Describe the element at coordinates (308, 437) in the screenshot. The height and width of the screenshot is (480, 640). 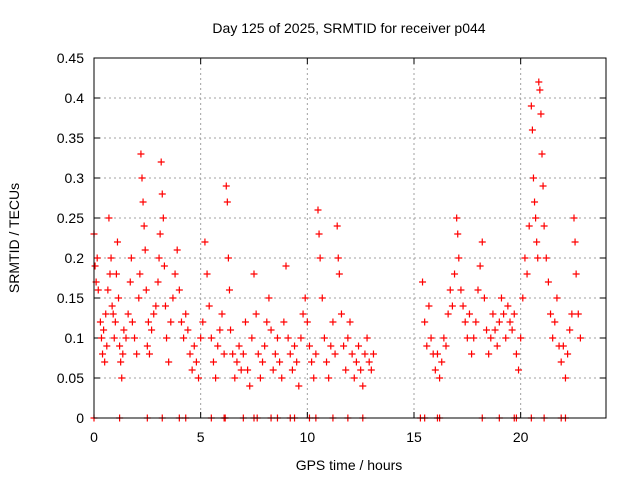
I see `x-tick-label: 10` at that location.